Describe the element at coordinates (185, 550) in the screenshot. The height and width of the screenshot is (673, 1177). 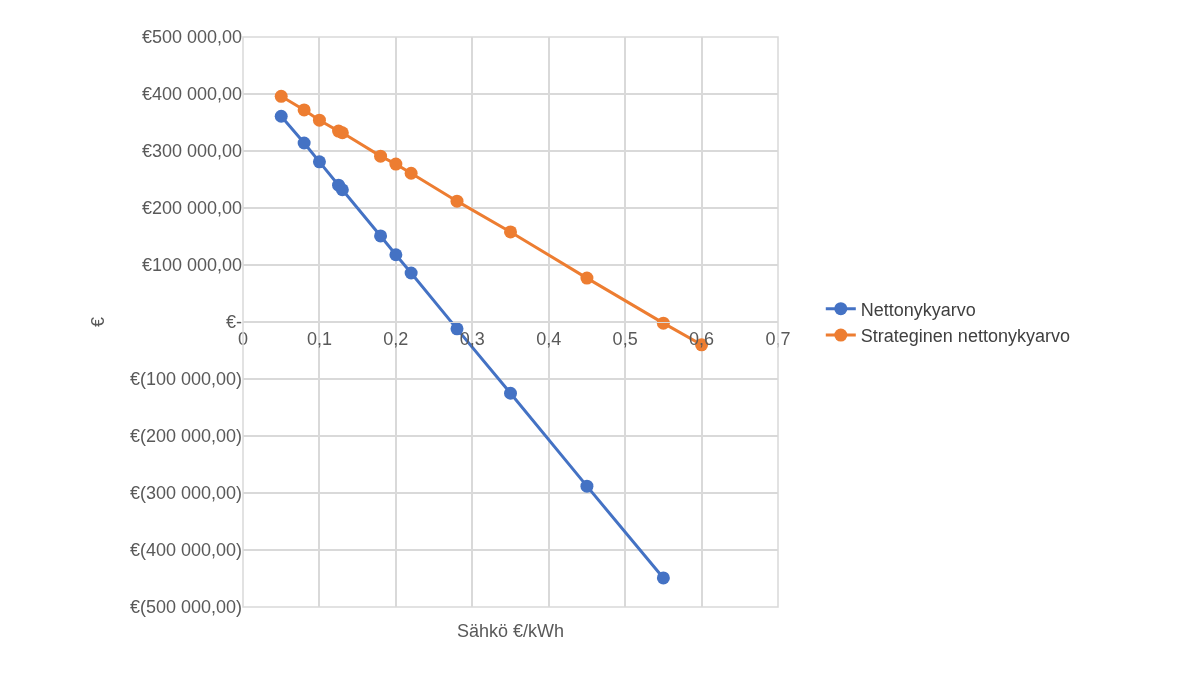
I see `y-tick-label: €(400 000,00)` at that location.